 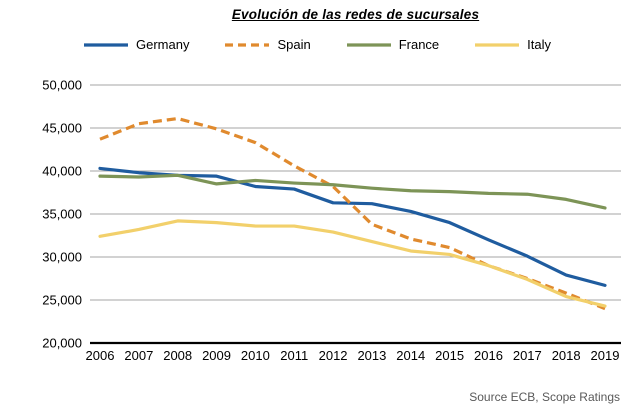 I want to click on x-tick-label: 2007, so click(x=138, y=355).